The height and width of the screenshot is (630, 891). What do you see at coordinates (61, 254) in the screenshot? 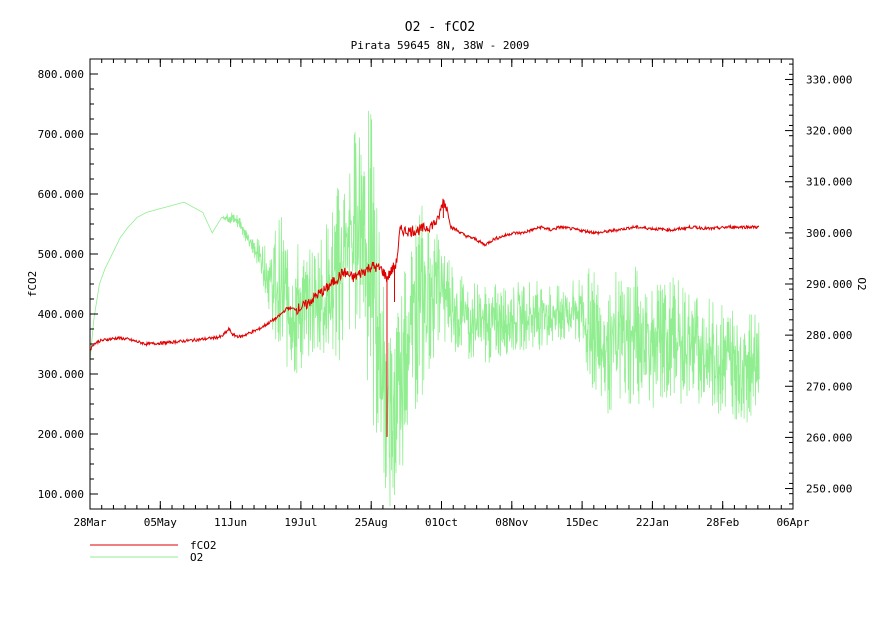
I see `y-left-tick-label: 500.000` at bounding box center [61, 254].